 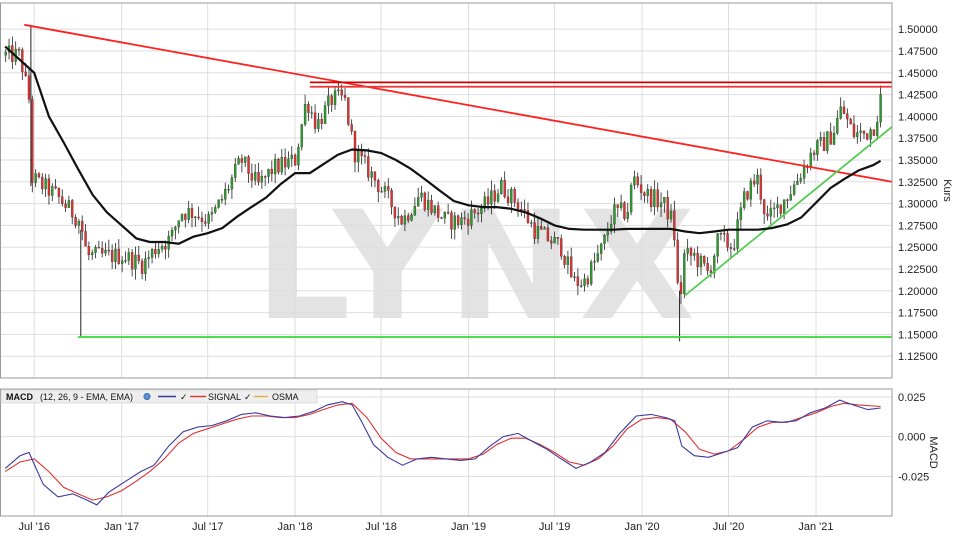 What do you see at coordinates (918, 226) in the screenshot?
I see `y-tick-label: 1.27500` at bounding box center [918, 226].